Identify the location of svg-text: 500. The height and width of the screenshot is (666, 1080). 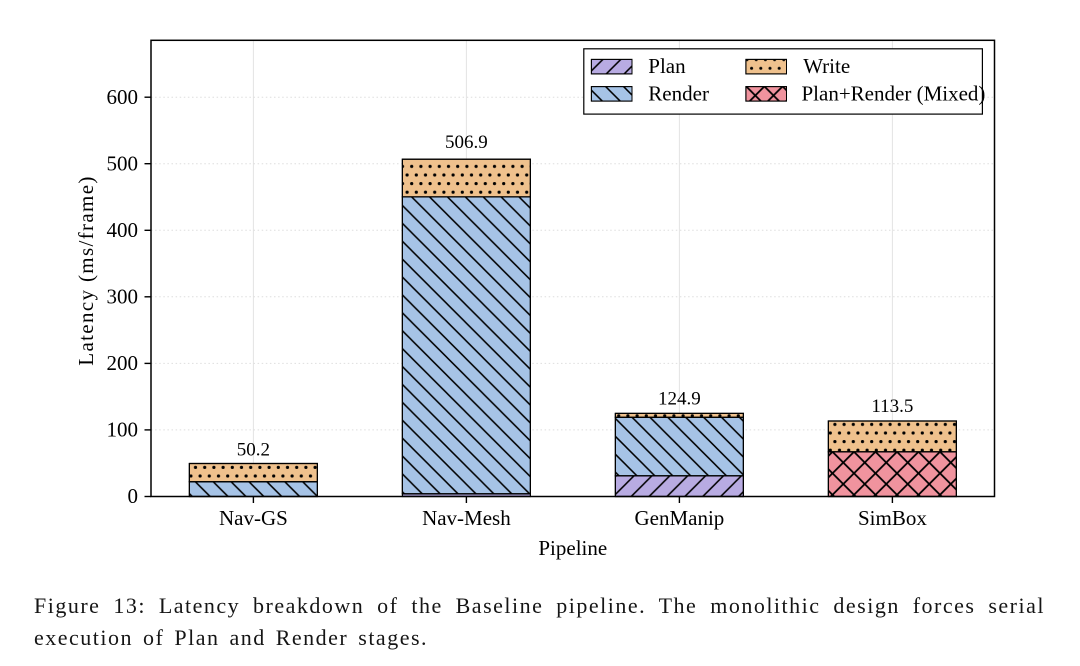
(123, 163).